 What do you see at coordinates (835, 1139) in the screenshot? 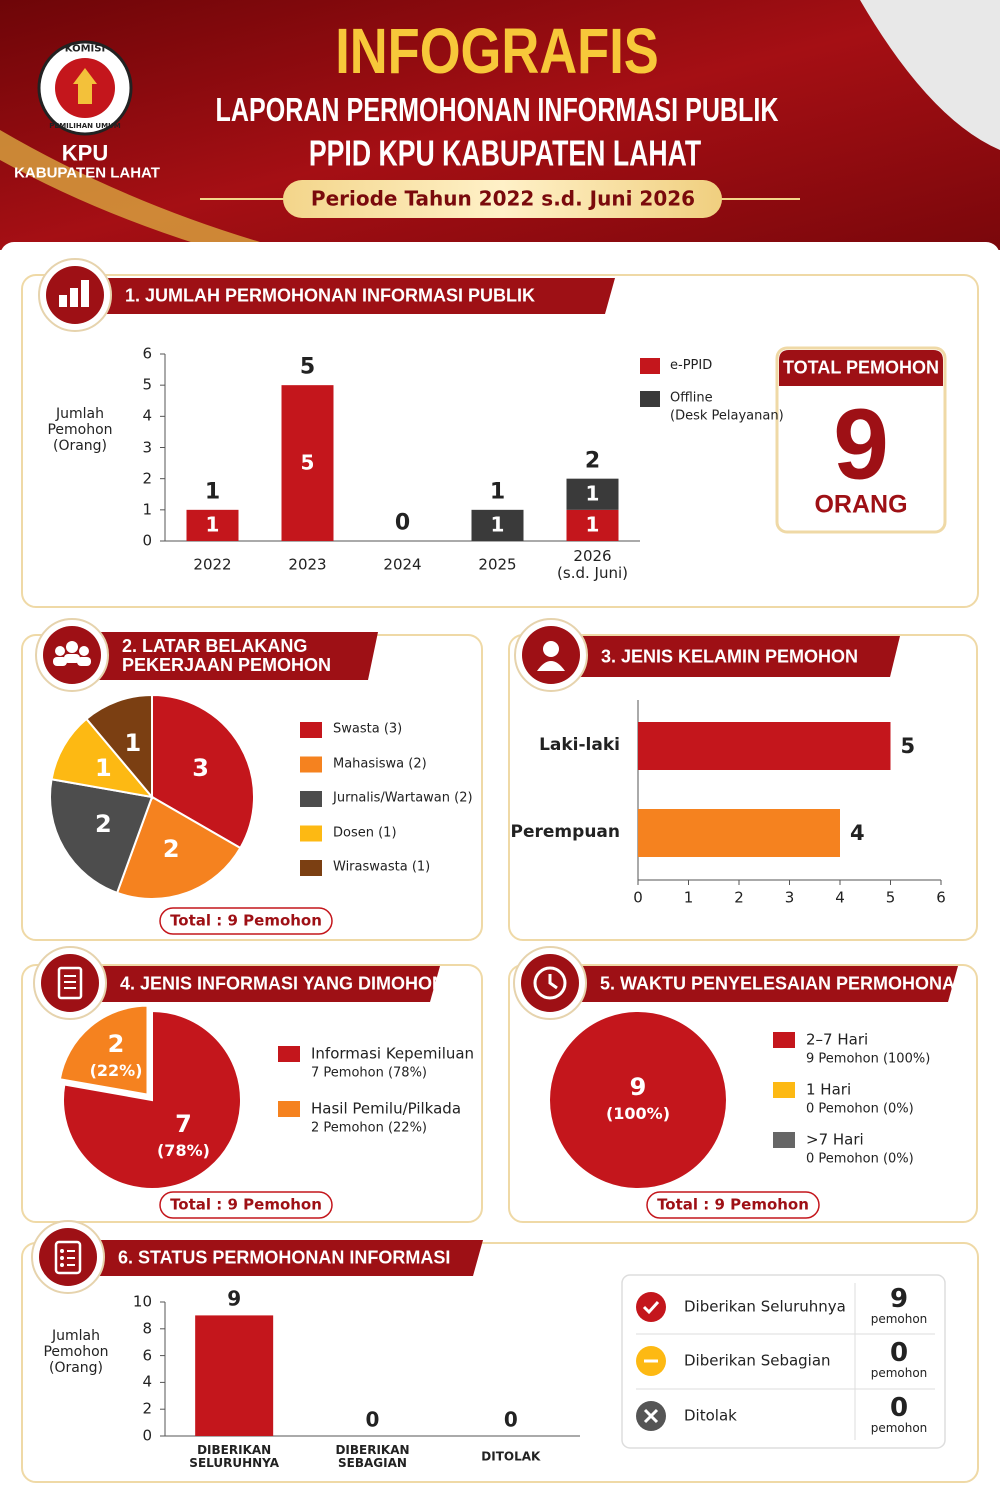
I see `legend-label: >7 Hari` at bounding box center [835, 1139].